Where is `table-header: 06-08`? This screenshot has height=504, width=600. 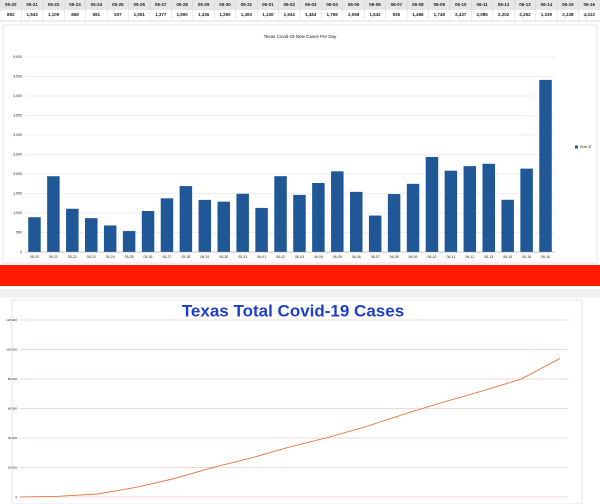
table-header: 06-08 is located at coordinates (418, 4).